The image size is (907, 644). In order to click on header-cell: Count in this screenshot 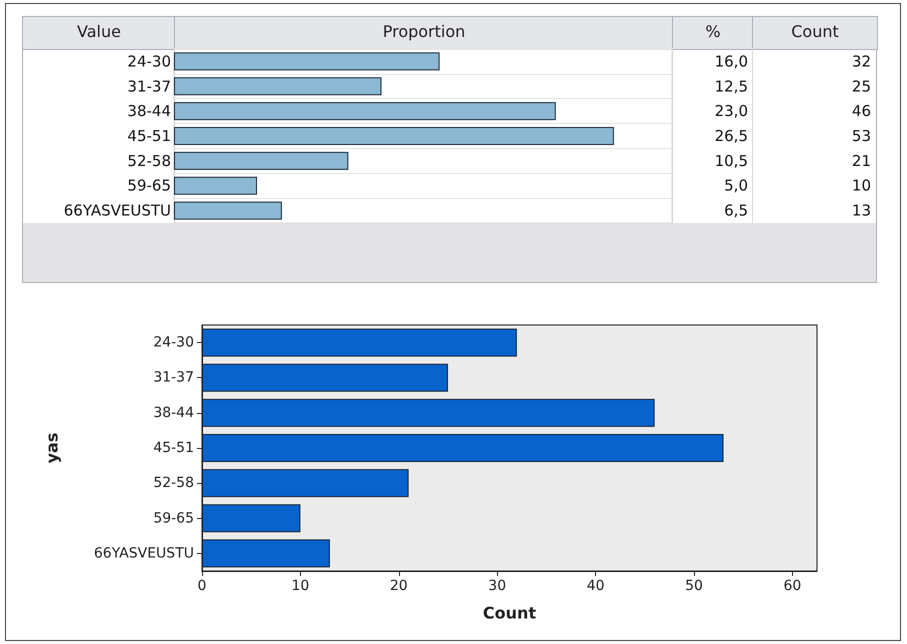, I will do `click(815, 33)`.